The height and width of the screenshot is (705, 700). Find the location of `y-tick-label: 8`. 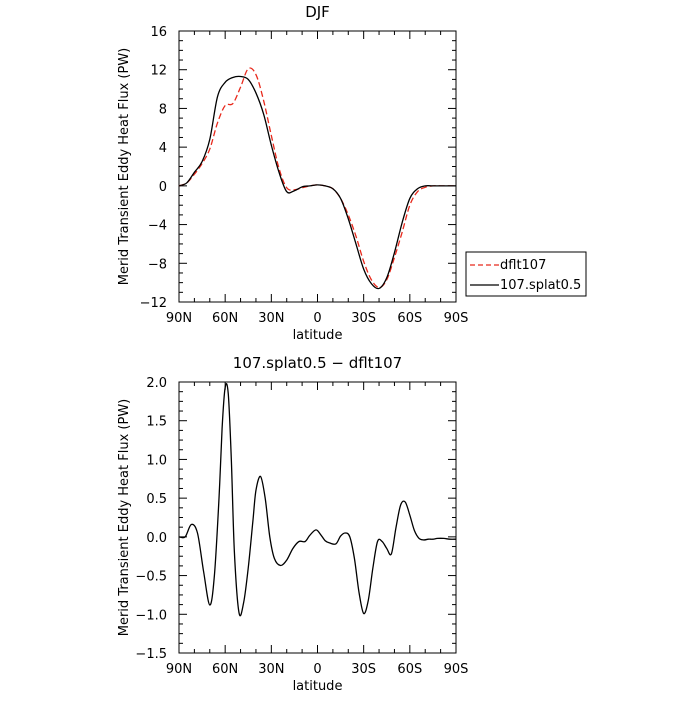

y-tick-label: 8 is located at coordinates (163, 109).